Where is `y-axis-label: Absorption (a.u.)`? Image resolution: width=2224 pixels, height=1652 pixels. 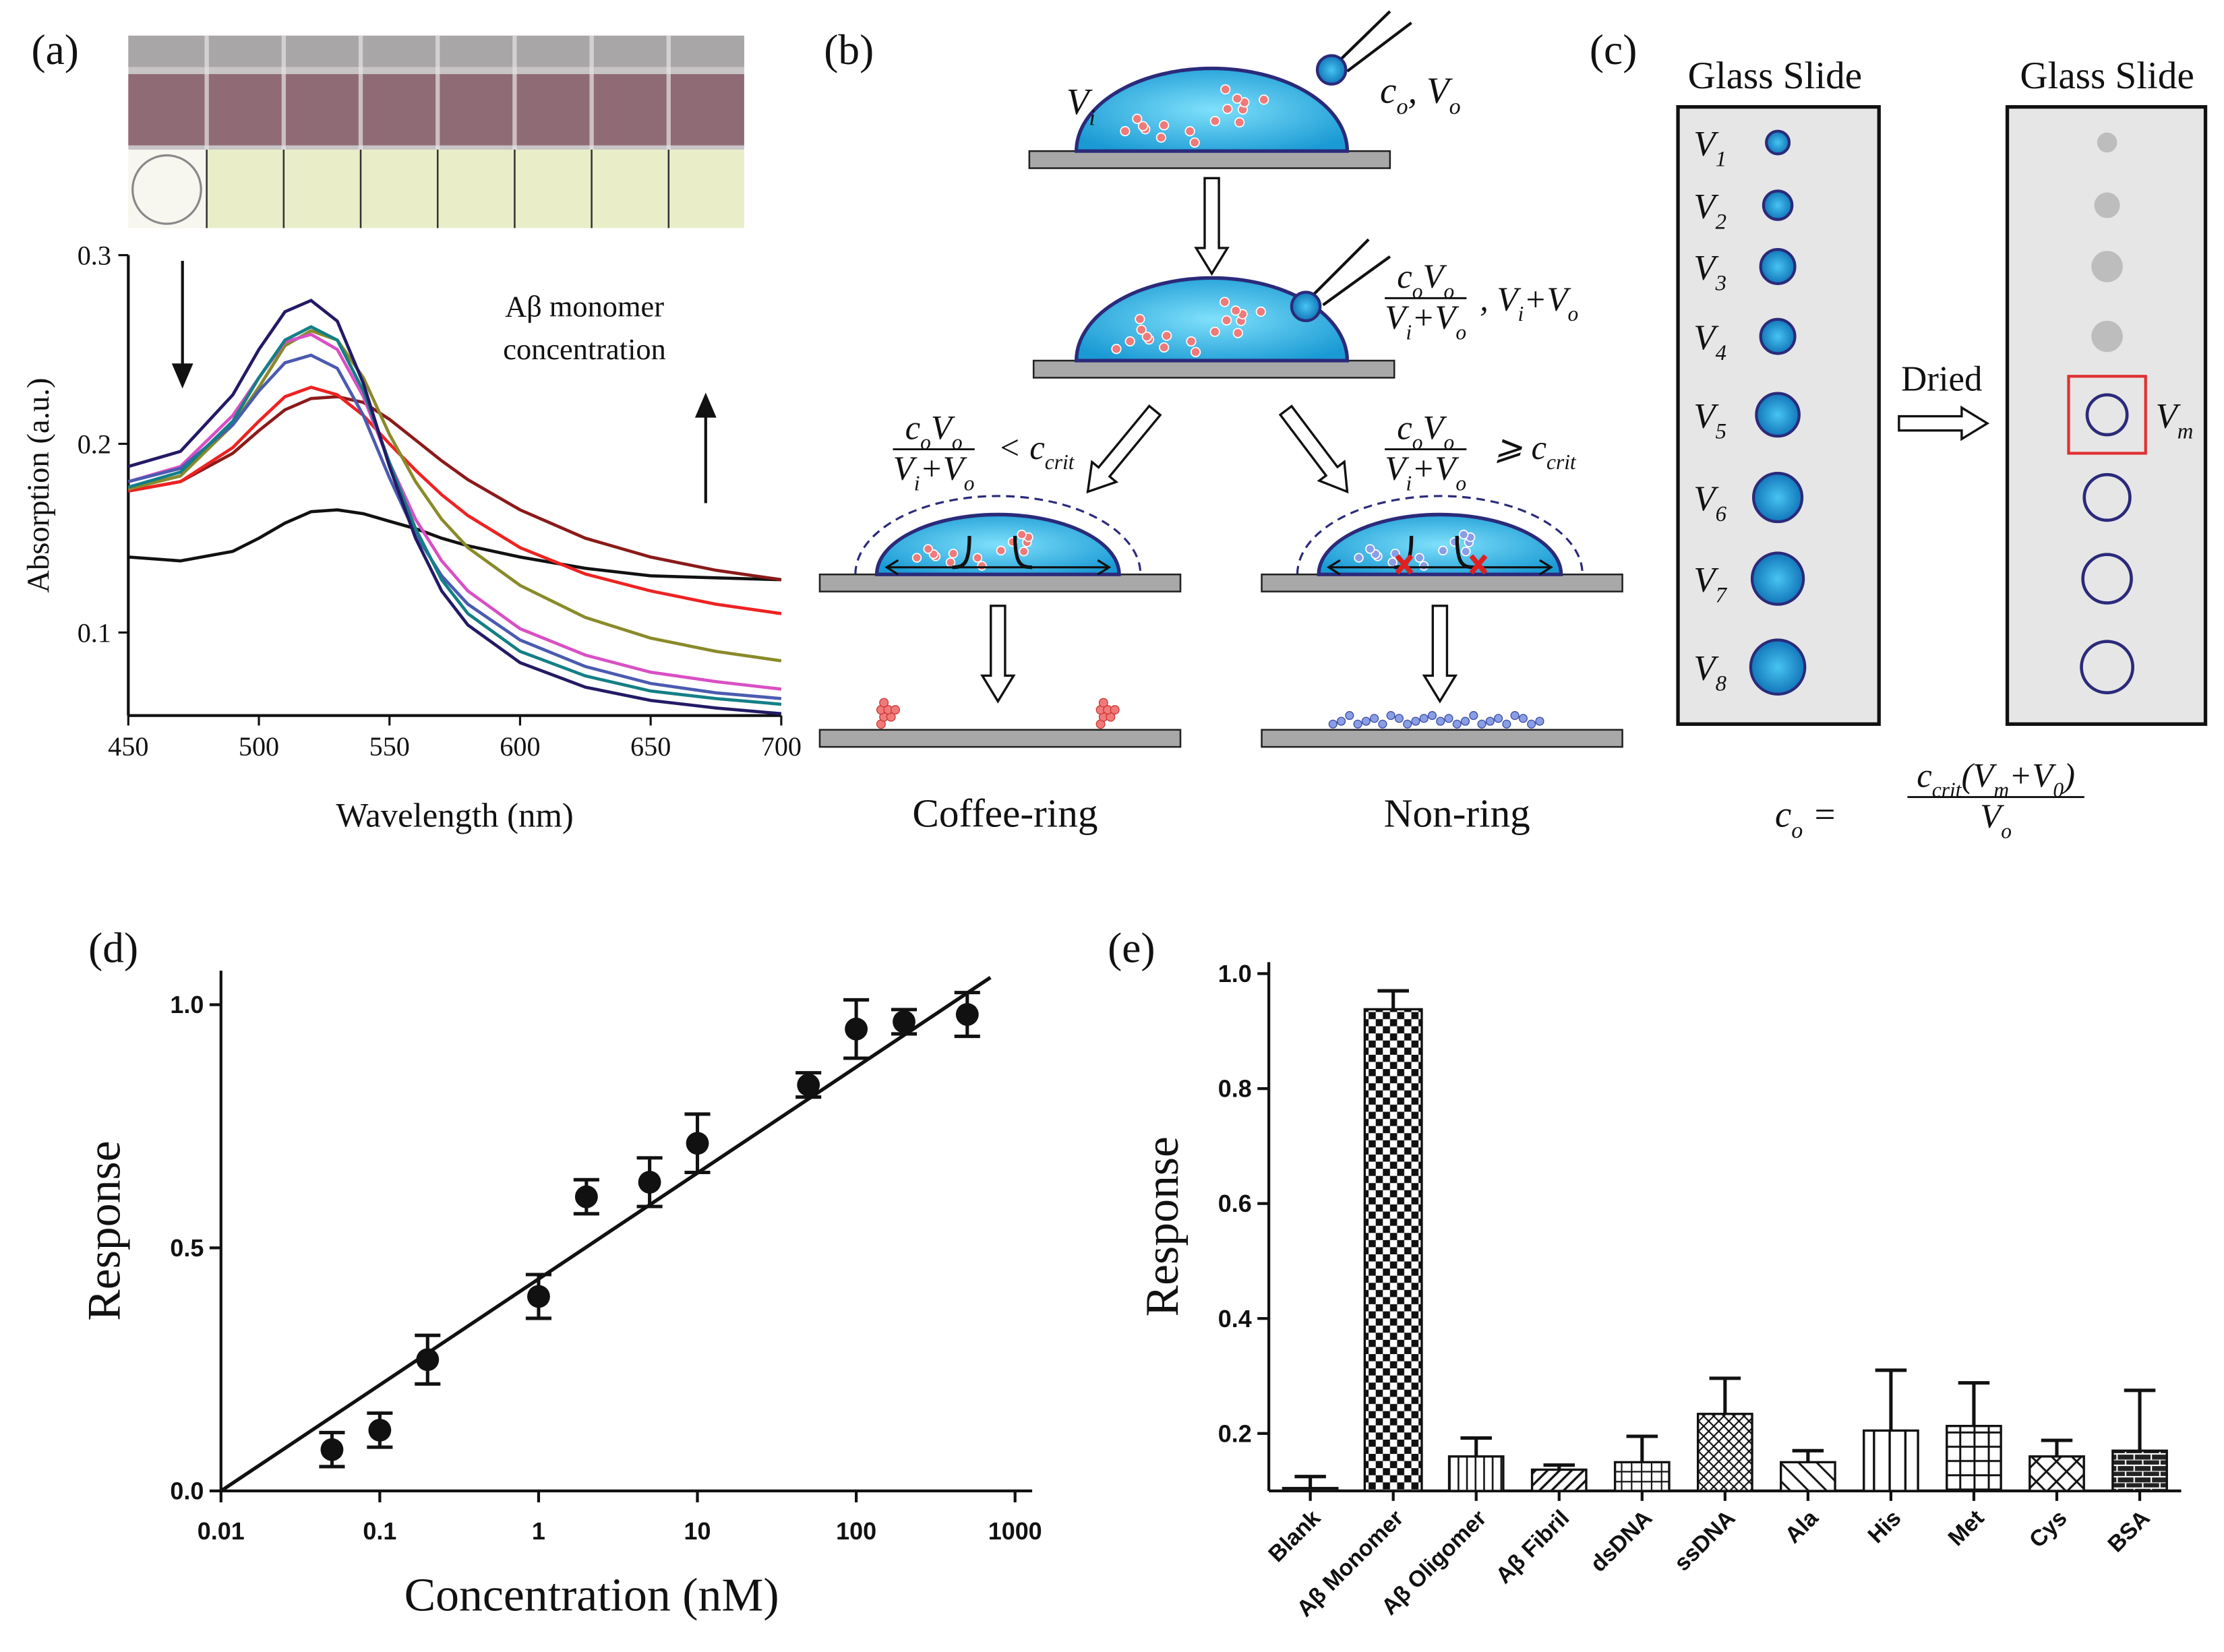
y-axis-label: Absorption (a.u.) is located at coordinates (39, 486).